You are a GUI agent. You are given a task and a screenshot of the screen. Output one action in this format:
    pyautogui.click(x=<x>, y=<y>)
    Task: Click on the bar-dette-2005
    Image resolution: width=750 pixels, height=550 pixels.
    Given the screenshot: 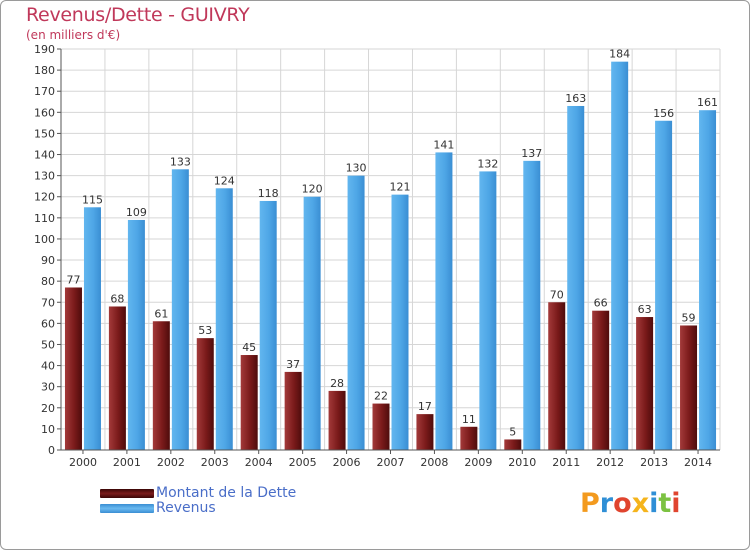 What is the action you would take?
    pyautogui.click(x=293, y=410)
    